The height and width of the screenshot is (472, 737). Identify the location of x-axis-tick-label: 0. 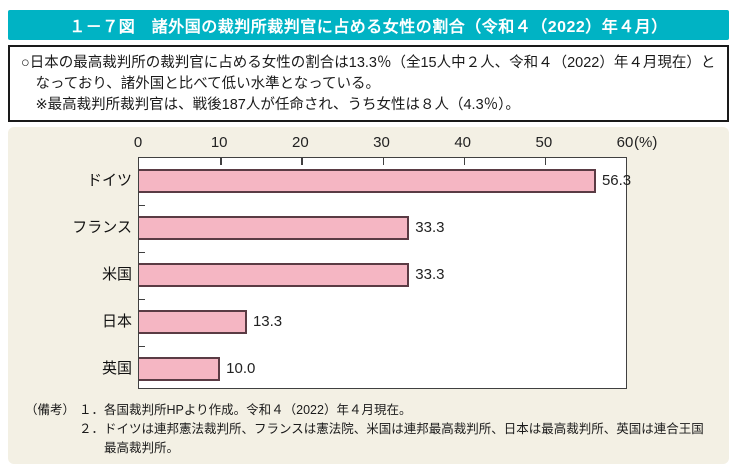
(138, 142).